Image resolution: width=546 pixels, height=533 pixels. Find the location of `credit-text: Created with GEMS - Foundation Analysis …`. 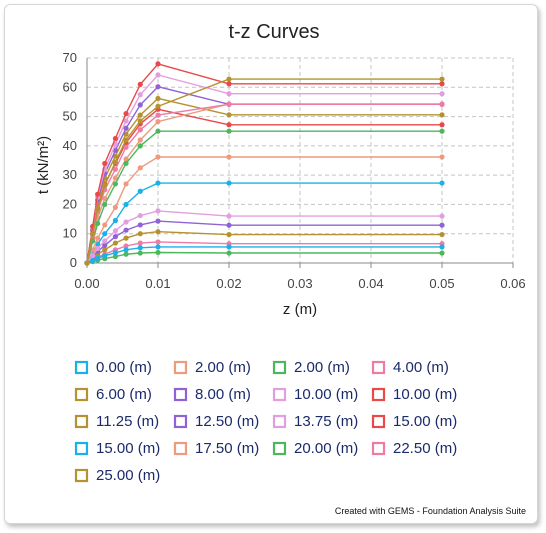

credit-text: Created with GEMS - Foundation Analysis … is located at coordinates (430, 511).